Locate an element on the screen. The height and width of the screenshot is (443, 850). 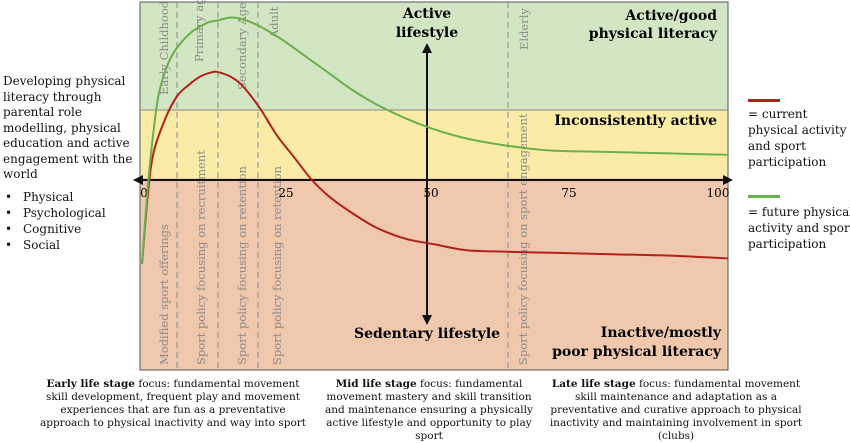
zone-middle-label: Inconsistently active is located at coordinates (635, 121).